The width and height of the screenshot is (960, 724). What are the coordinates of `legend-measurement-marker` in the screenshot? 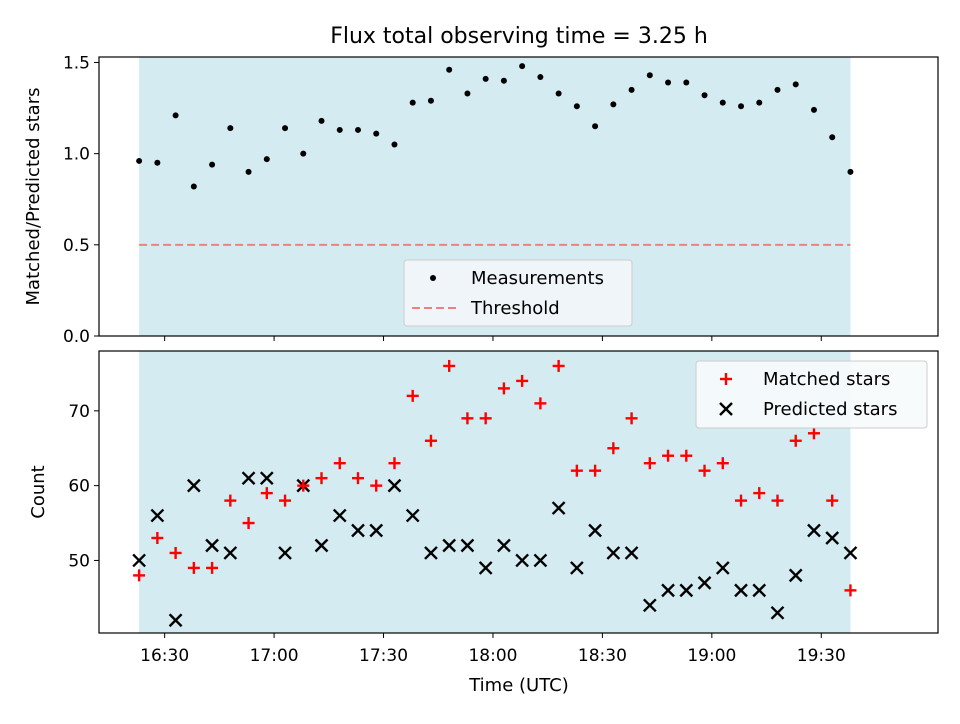 It's located at (433, 278).